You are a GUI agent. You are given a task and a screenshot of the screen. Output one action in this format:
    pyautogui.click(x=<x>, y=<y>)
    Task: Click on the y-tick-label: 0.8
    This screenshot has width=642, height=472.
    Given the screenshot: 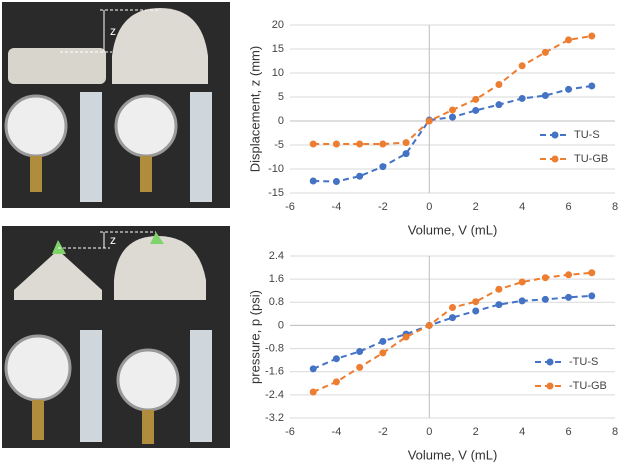 What is the action you would take?
    pyautogui.click(x=276, y=302)
    